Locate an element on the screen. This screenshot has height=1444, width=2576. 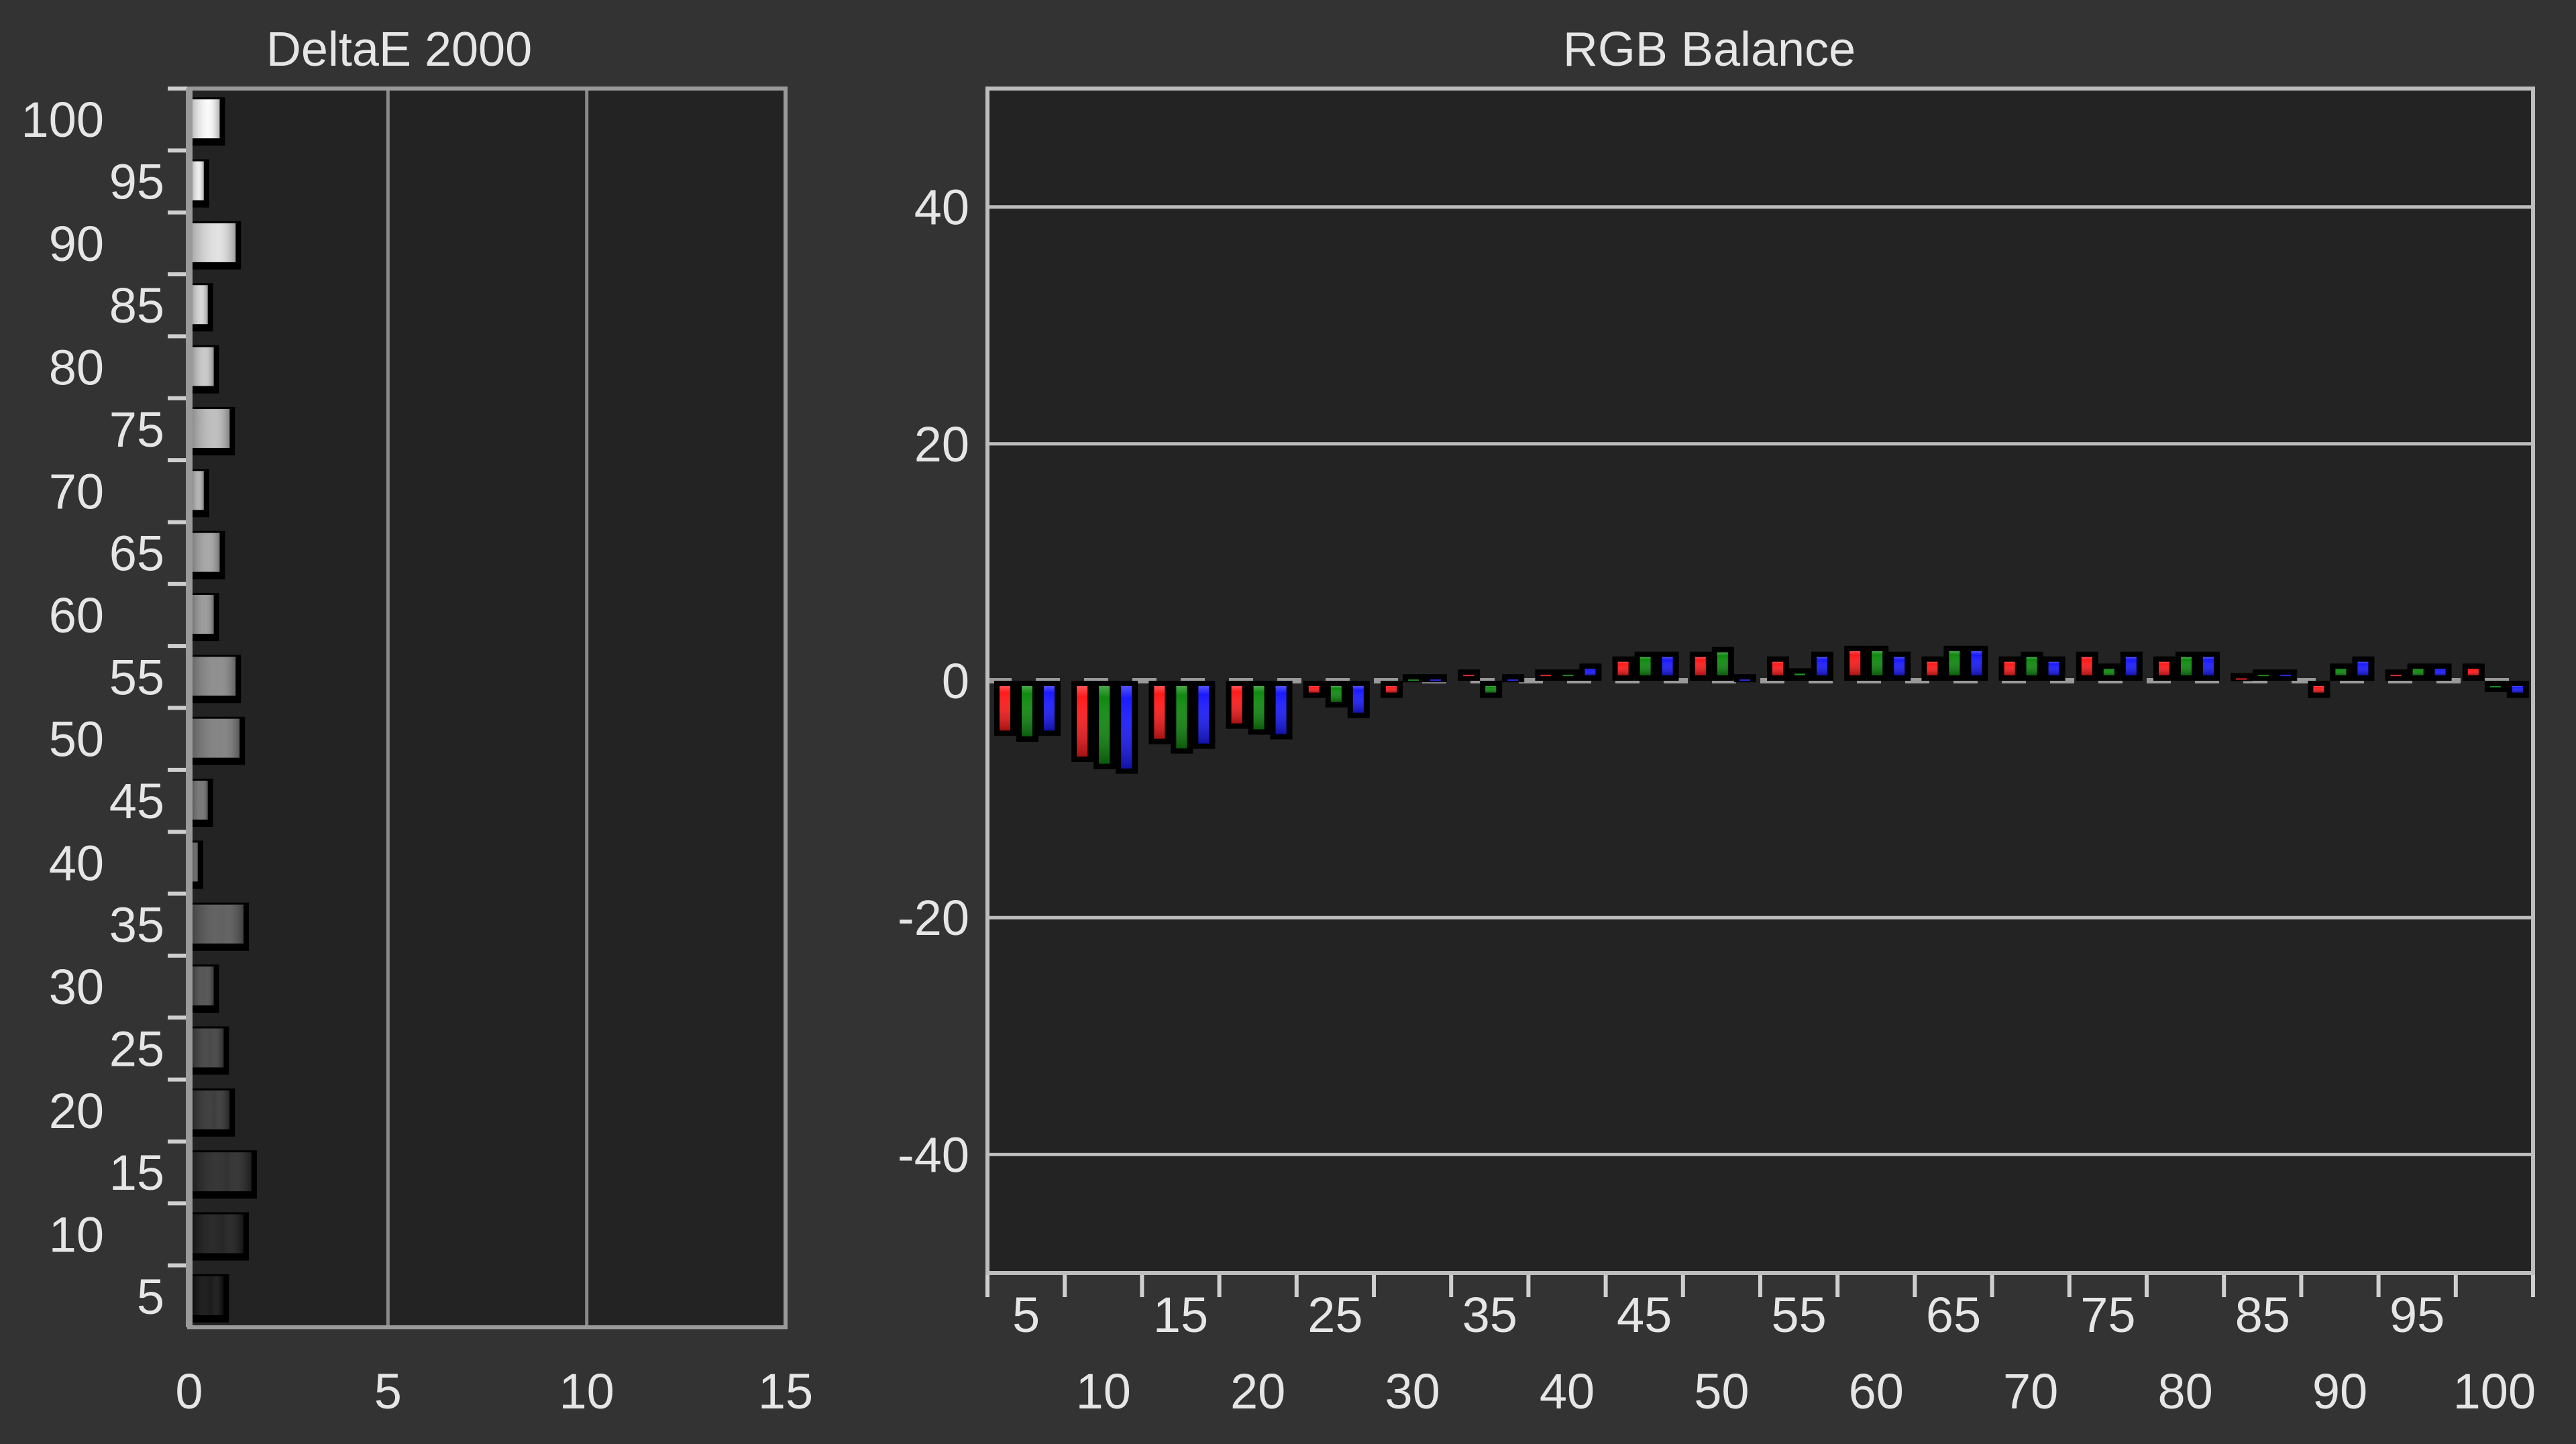
y-tick-label: 25 is located at coordinates (136, 1048).